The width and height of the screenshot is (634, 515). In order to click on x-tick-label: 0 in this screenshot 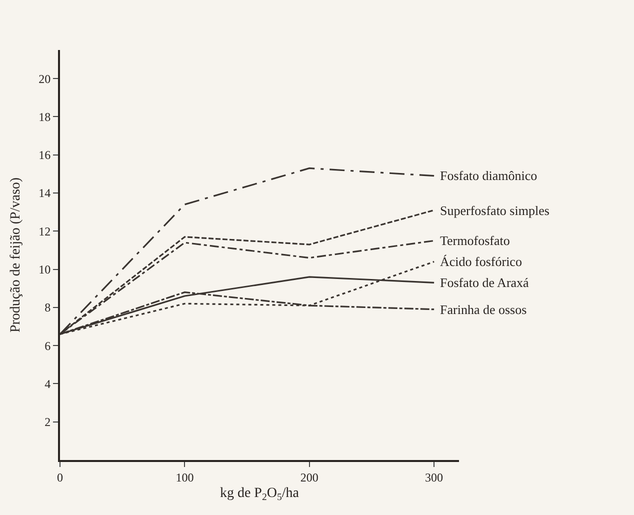, I will do `click(60, 477)`.